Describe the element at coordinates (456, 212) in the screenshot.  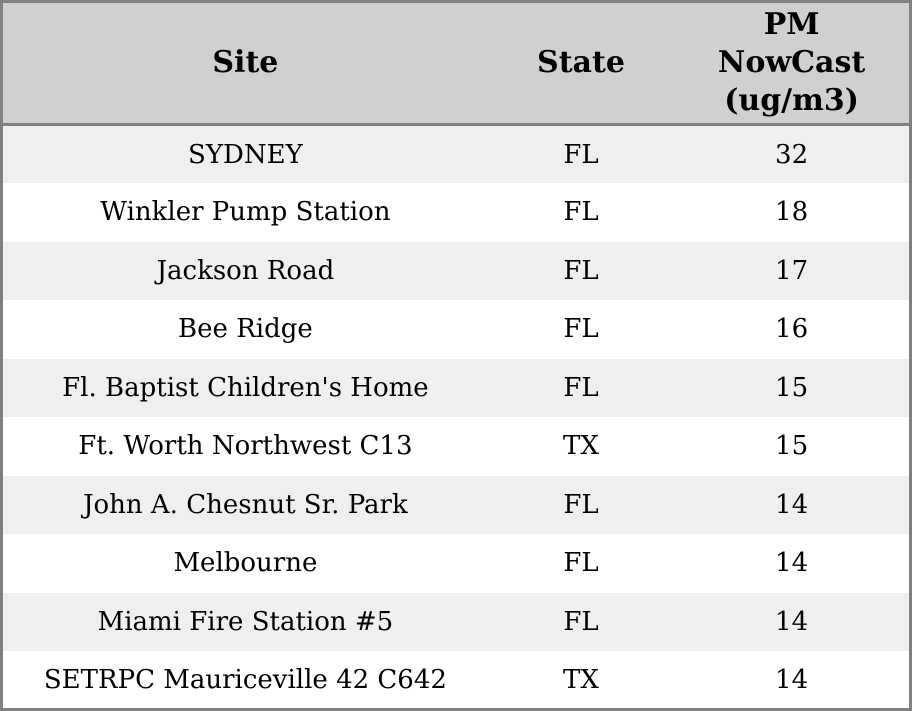
I see `table-row: Winkler Pump Station FL 18` at that location.